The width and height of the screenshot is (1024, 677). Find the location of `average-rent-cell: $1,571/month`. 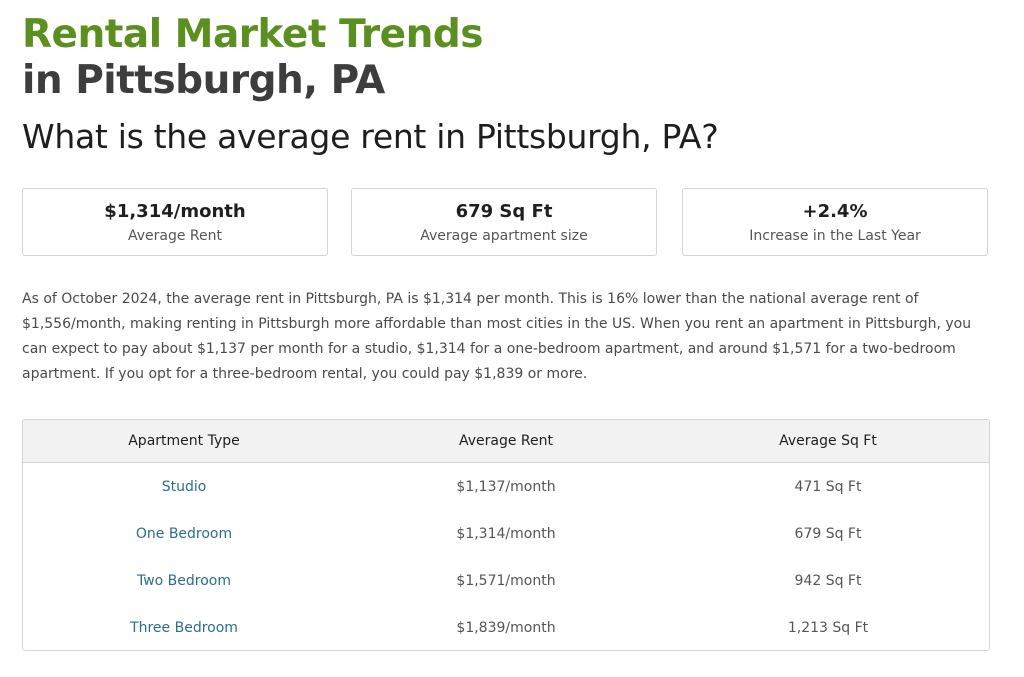

average-rent-cell: $1,571/month is located at coordinates (506, 580).